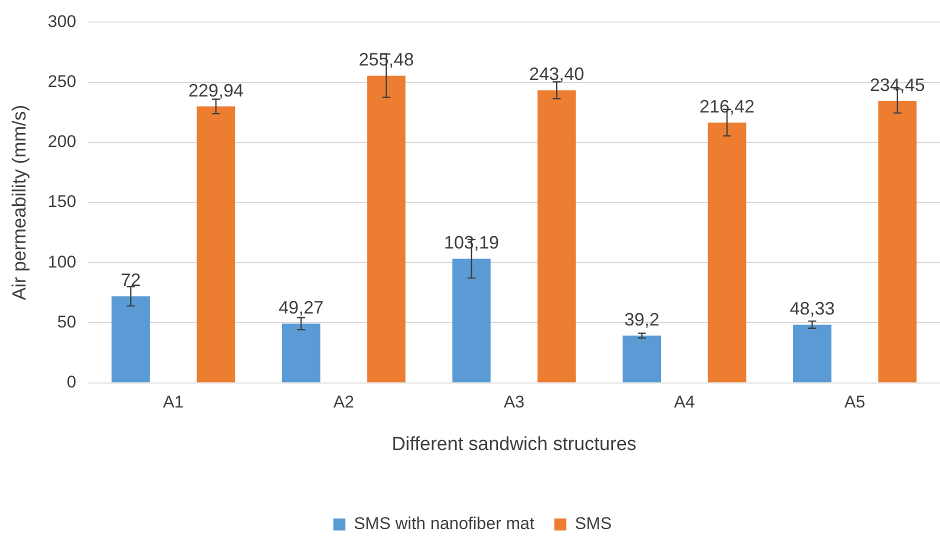 The image size is (940, 548). Describe the element at coordinates (62, 142) in the screenshot. I see `y-tick-label: 200` at that location.